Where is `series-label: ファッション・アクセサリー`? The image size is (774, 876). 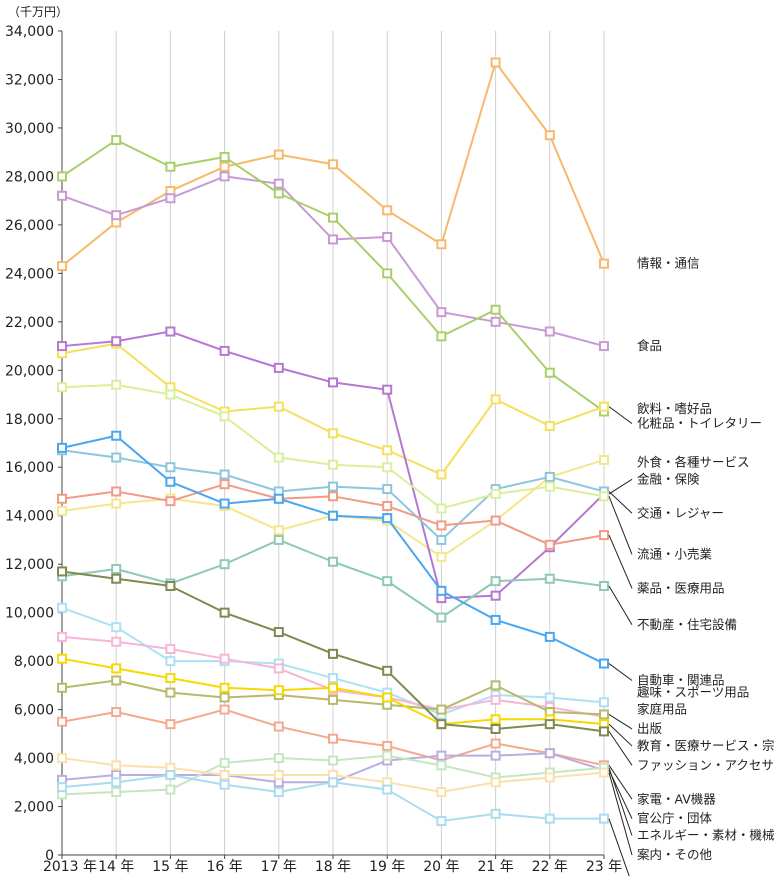
series-label: ファッション・アクセサリー is located at coordinates (705, 764).